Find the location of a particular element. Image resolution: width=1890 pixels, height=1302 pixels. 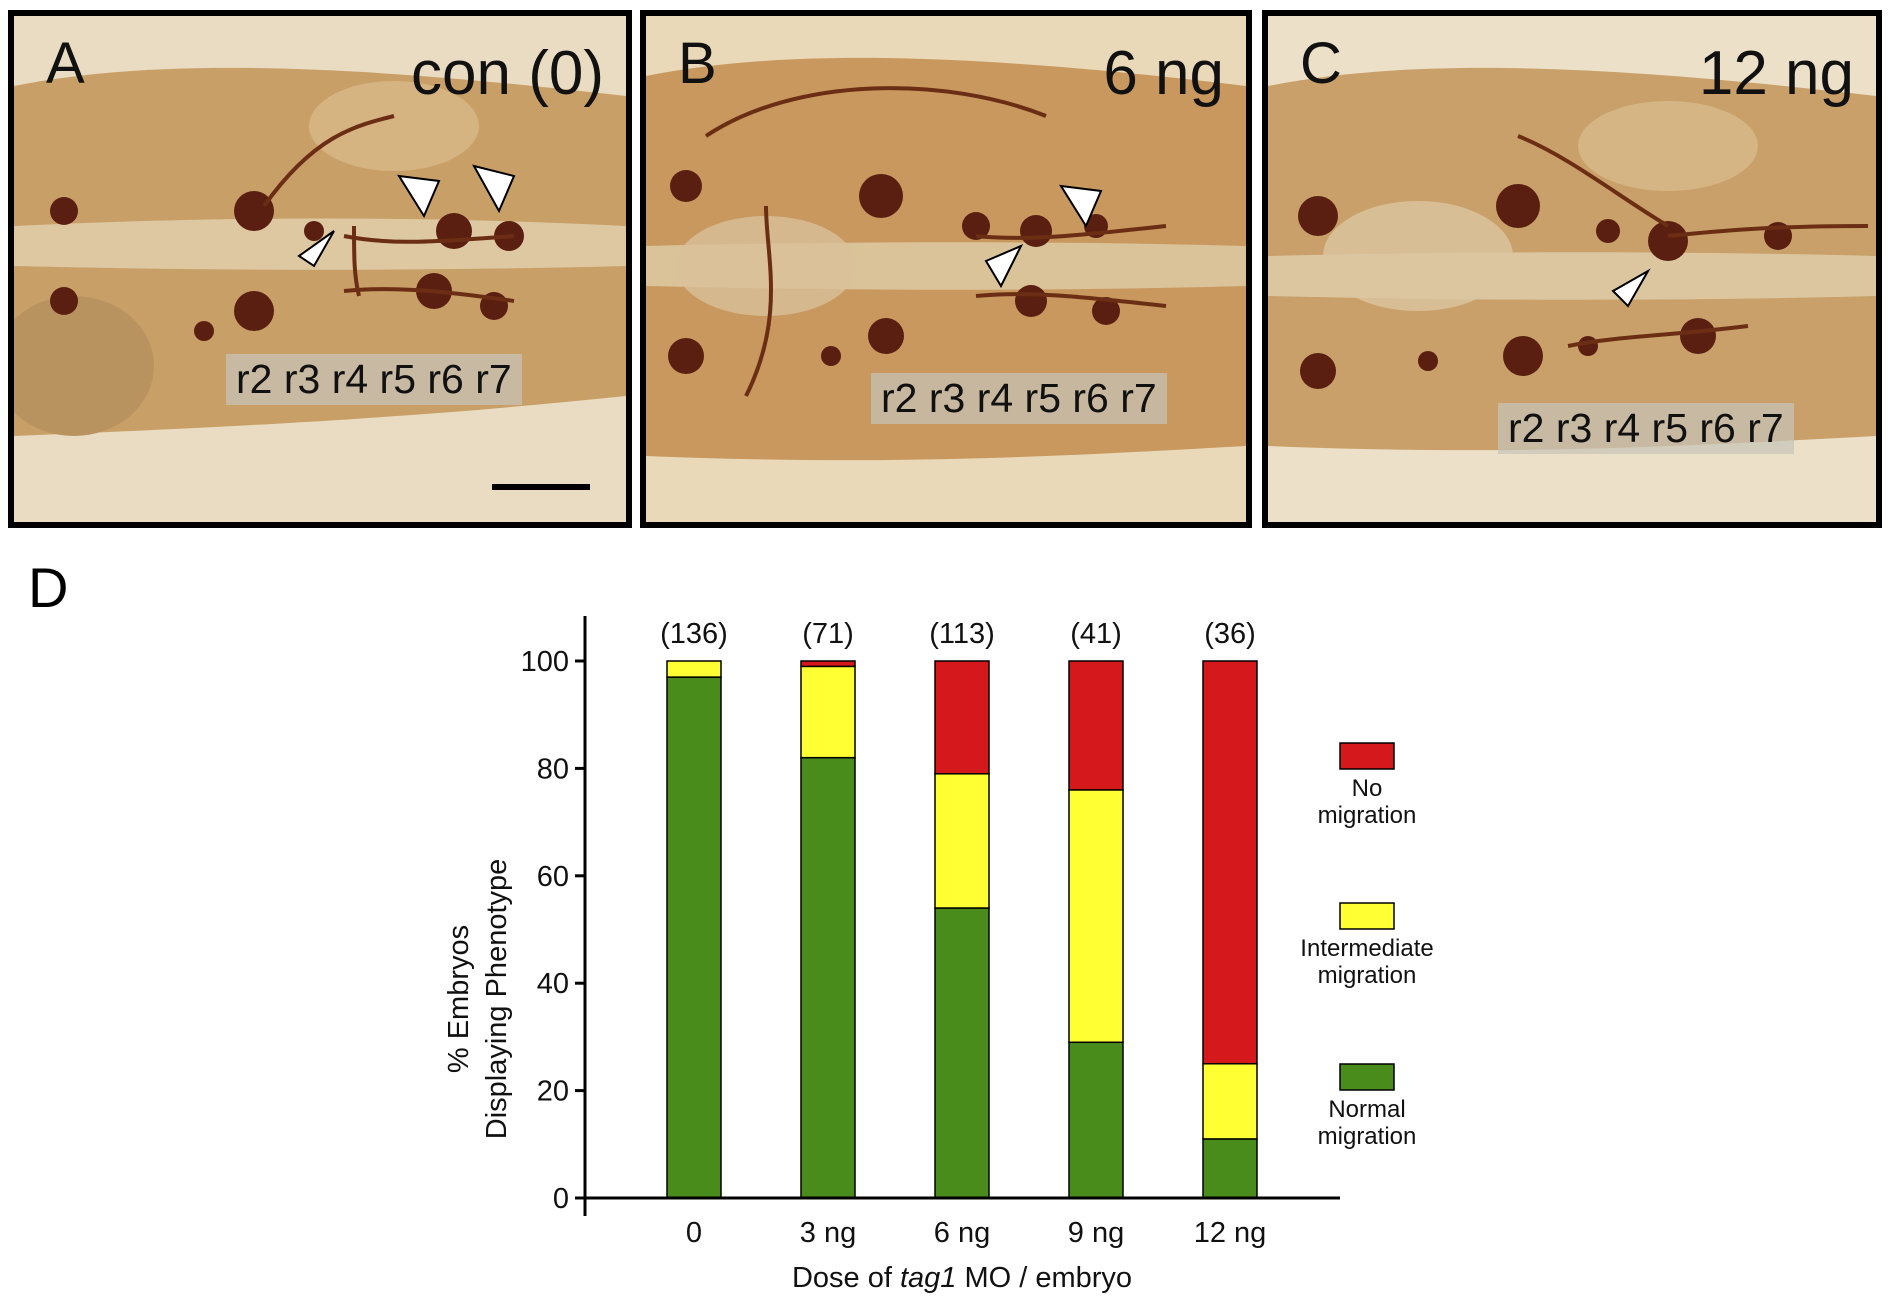

micrograph-image-b is located at coordinates (946, 269).